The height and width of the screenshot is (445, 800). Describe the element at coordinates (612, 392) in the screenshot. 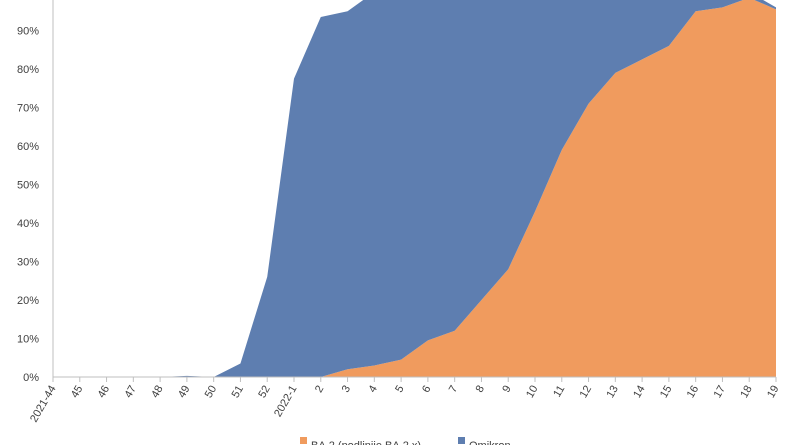

I see `x-tick-label: 13` at that location.